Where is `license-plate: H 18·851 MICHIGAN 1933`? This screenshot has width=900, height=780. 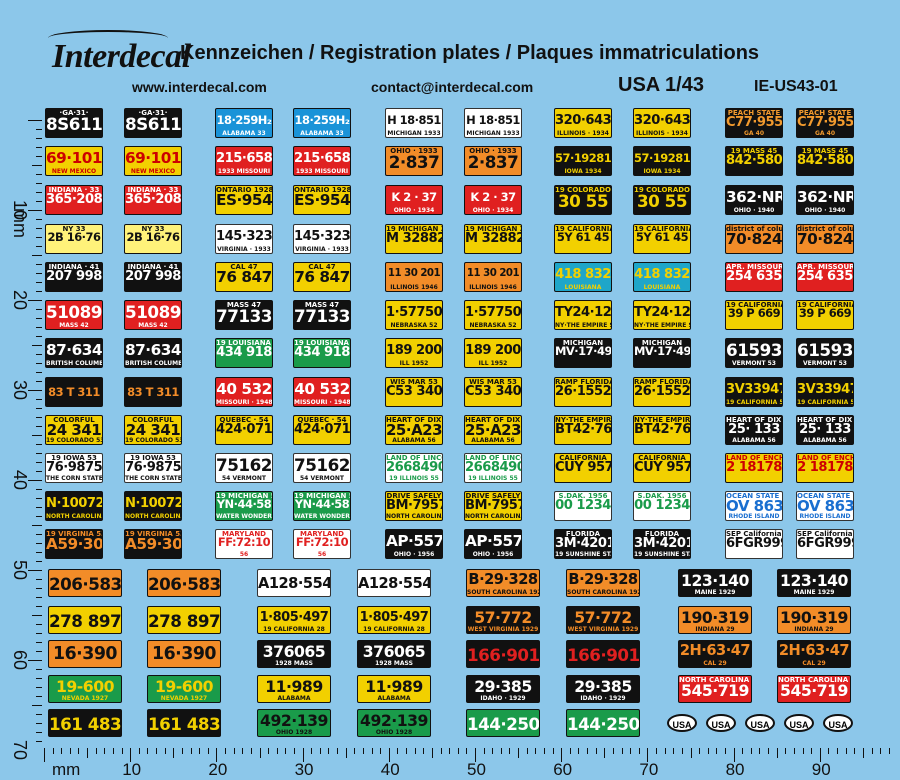
license-plate: H 18·851 MICHIGAN 1933 is located at coordinates (493, 123).